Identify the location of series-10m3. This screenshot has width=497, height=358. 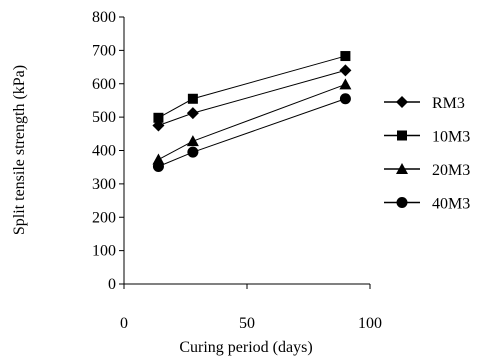
(252, 87).